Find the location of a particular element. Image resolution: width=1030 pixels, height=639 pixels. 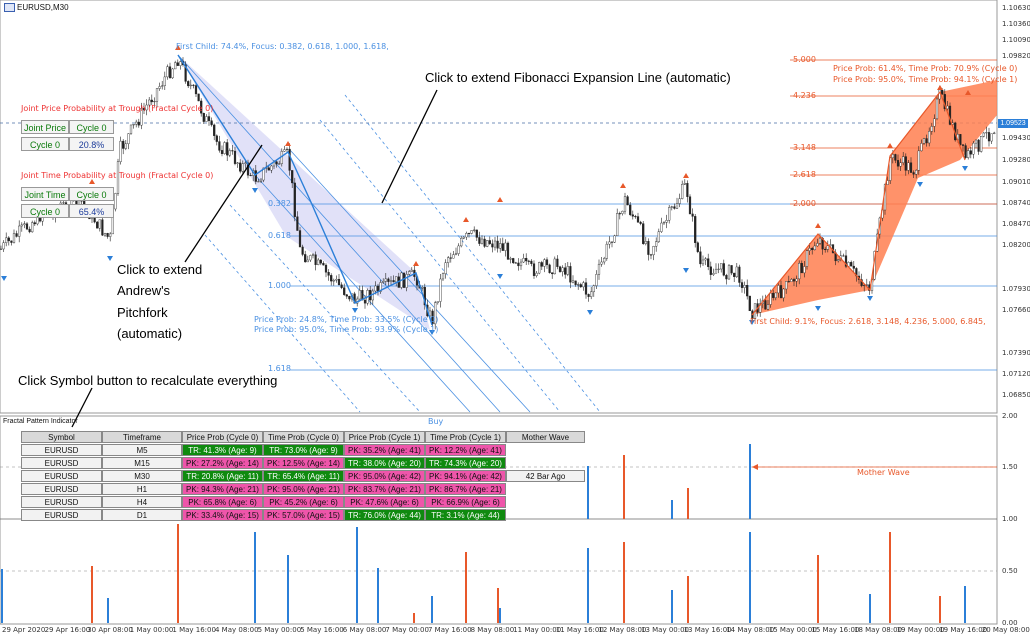

time-tick-label: 13 May 16:00 is located at coordinates (707, 630).